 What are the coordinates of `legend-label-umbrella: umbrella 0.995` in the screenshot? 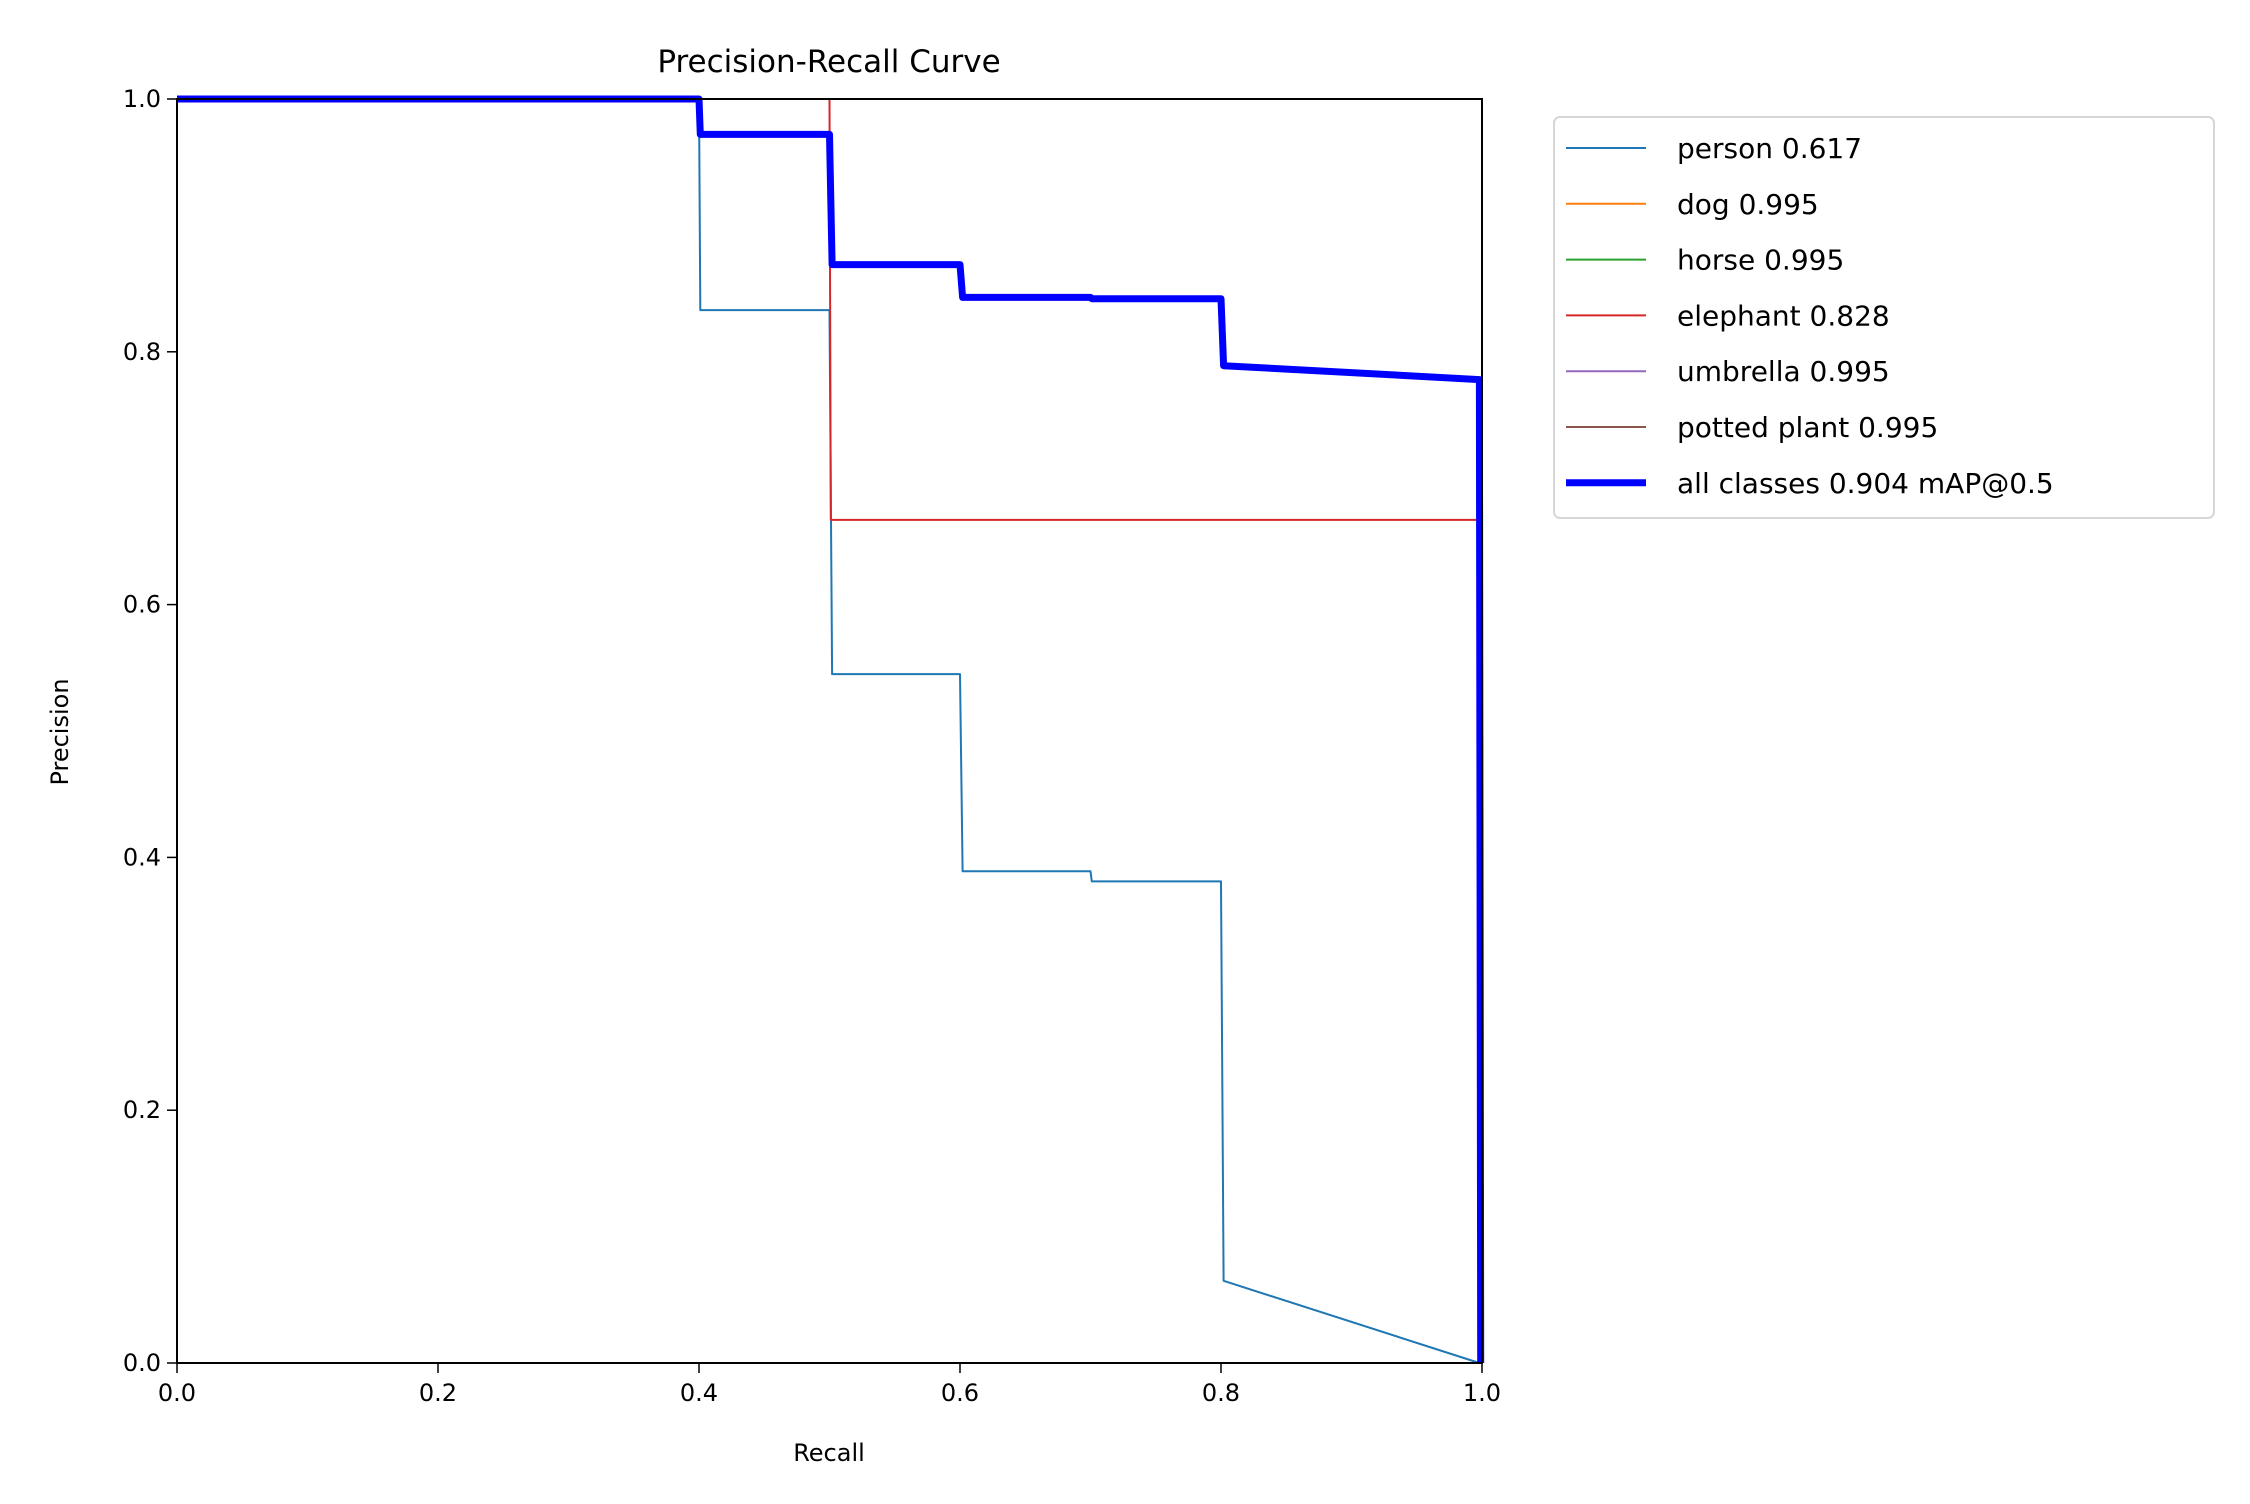 It's located at (1783, 371).